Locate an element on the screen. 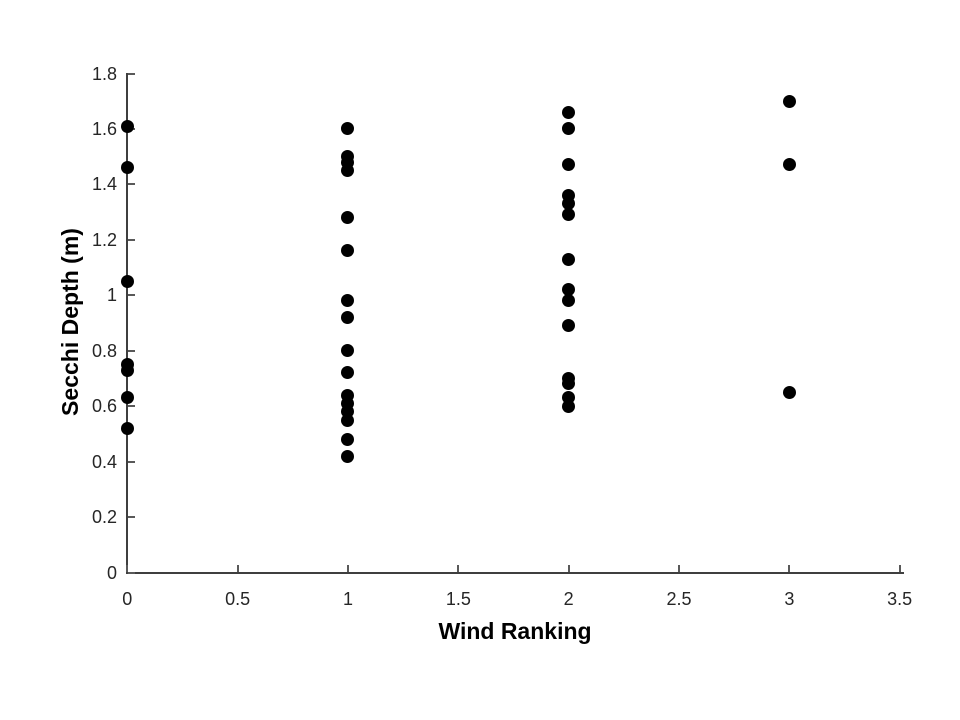 The image size is (960, 720). y-tick-label: 0.2 is located at coordinates (104, 517).